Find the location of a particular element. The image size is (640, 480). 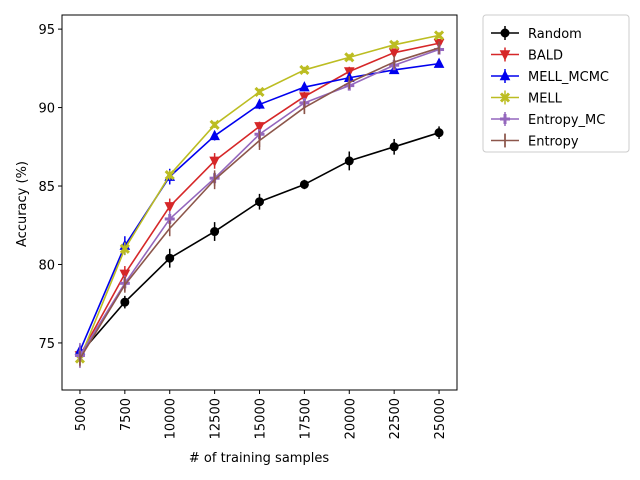

y-tick-label: 85 is located at coordinates (46, 187).